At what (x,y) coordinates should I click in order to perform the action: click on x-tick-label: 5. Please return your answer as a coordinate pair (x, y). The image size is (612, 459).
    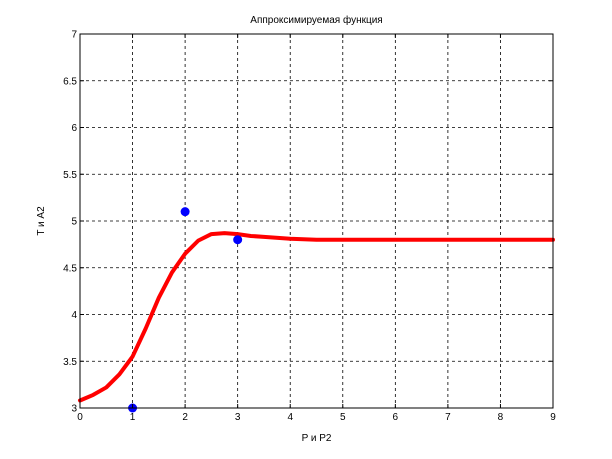
    Looking at the image, I should click on (343, 417).